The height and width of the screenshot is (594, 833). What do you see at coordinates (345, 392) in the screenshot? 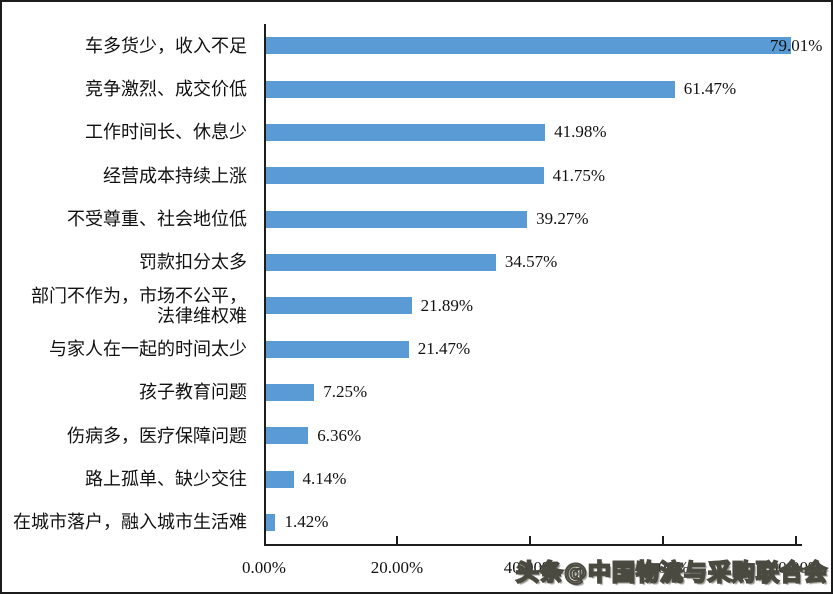
I see `value-label: 7.25%` at bounding box center [345, 392].